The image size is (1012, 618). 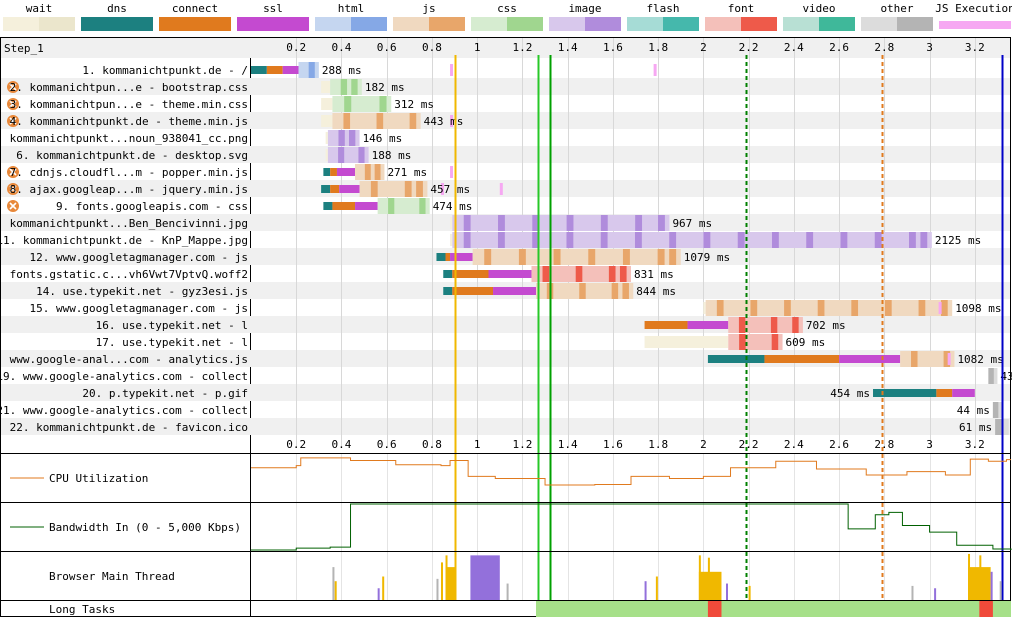 What do you see at coordinates (975, 444) in the screenshot?
I see `tick-label-bottom: 3.2` at bounding box center [975, 444].